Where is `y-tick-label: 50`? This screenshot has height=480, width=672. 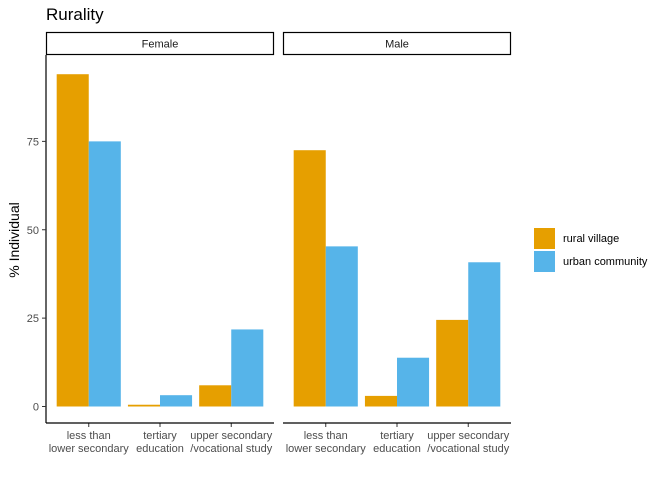
y-tick-label: 50 is located at coordinates (33, 231).